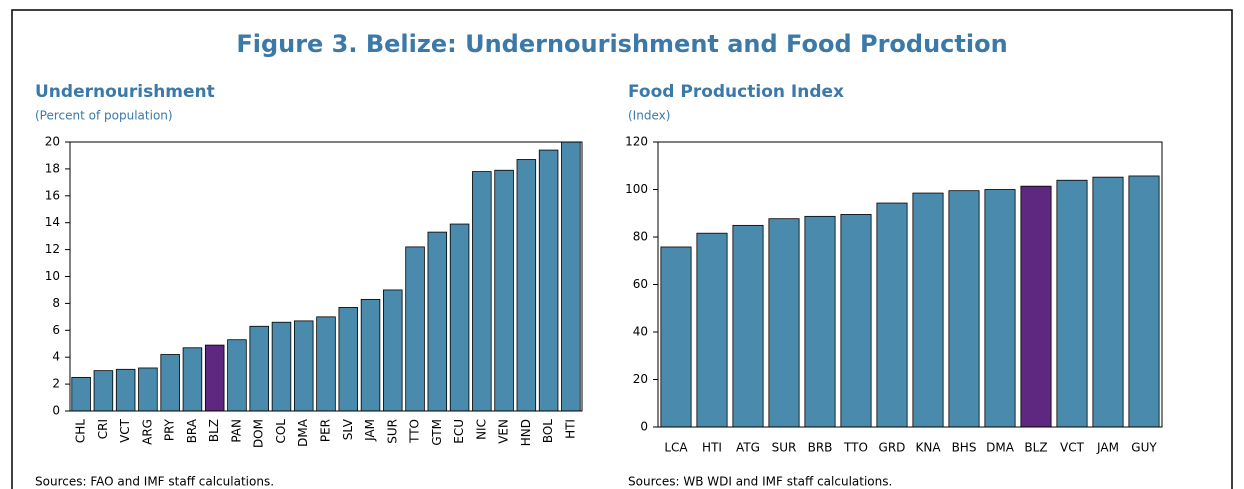 The image size is (1244, 489). I want to click on x-tick-label: GTM, so click(437, 432).